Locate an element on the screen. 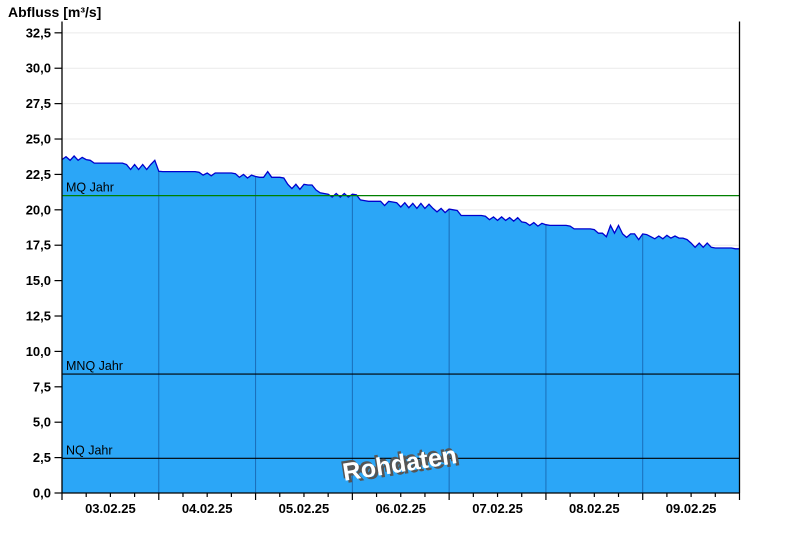  y-tick-label: 17,5 is located at coordinates (38, 245).